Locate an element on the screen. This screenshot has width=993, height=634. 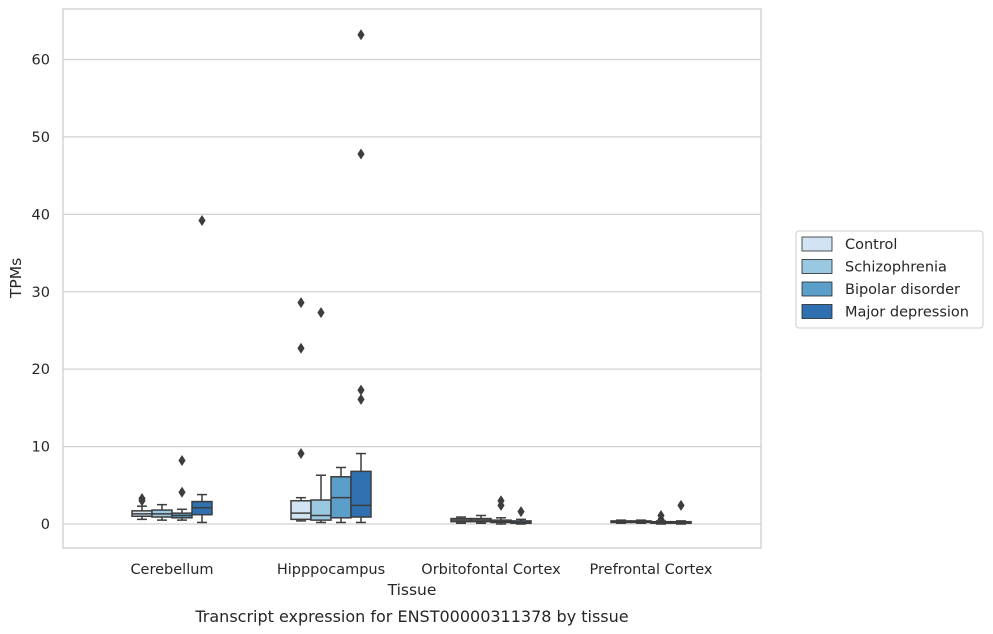
y-tick-labels: 0 10 20 30 40 50 60 is located at coordinates (41, 293).